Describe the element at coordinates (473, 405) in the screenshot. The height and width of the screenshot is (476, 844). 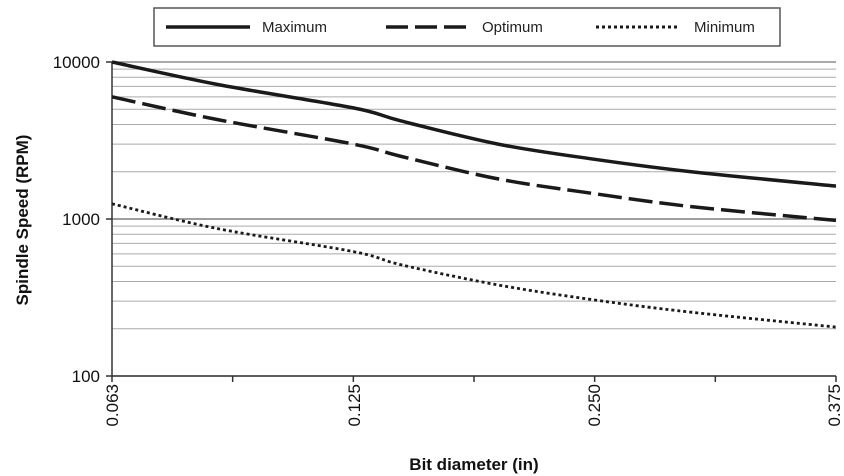
I see `x-tick-labels: 0.063 0.125 0.250 0.375` at that location.